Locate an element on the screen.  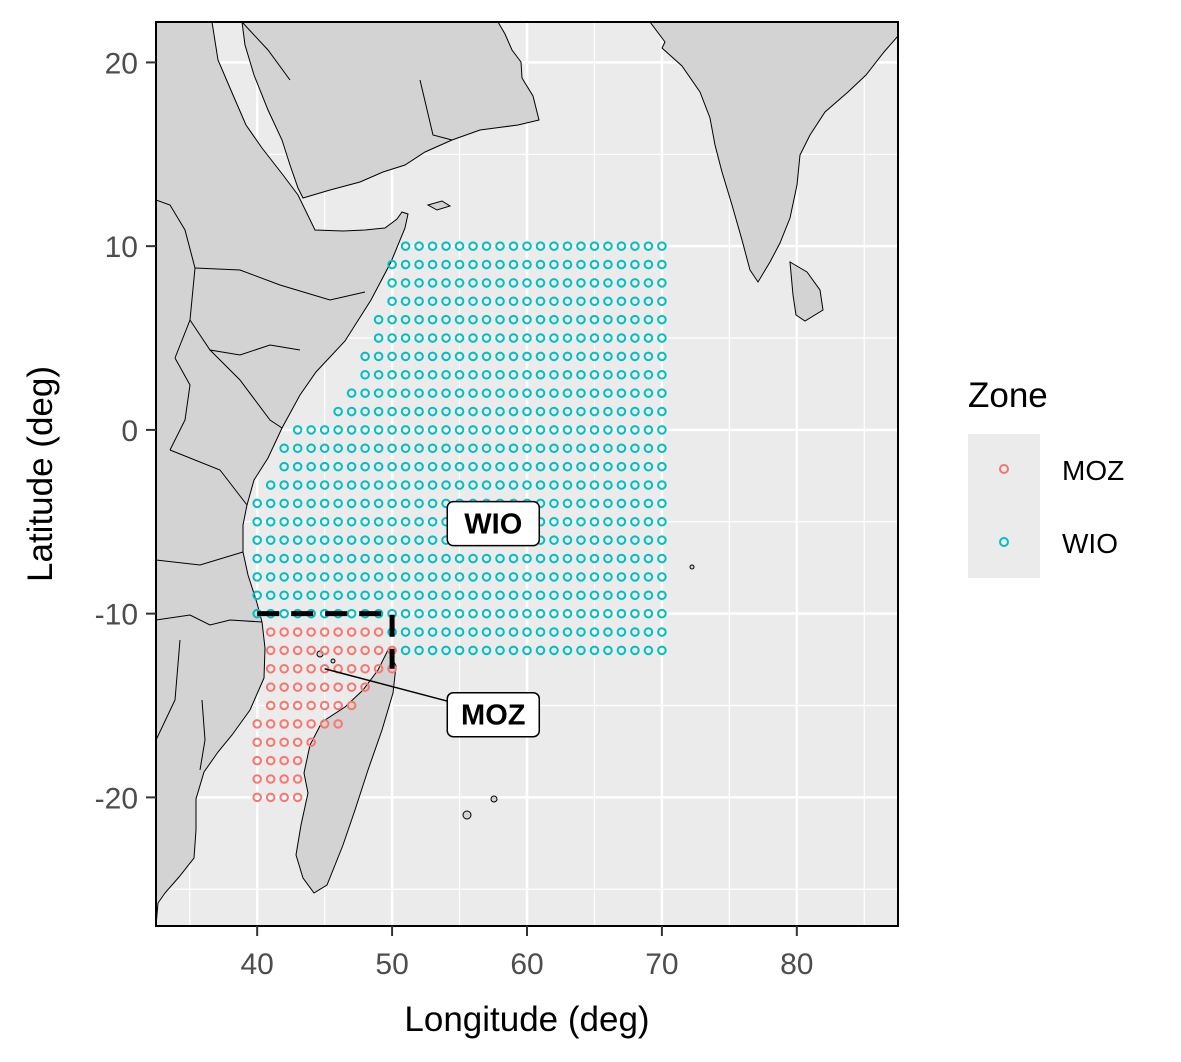
land-mayotte is located at coordinates (333, 661).